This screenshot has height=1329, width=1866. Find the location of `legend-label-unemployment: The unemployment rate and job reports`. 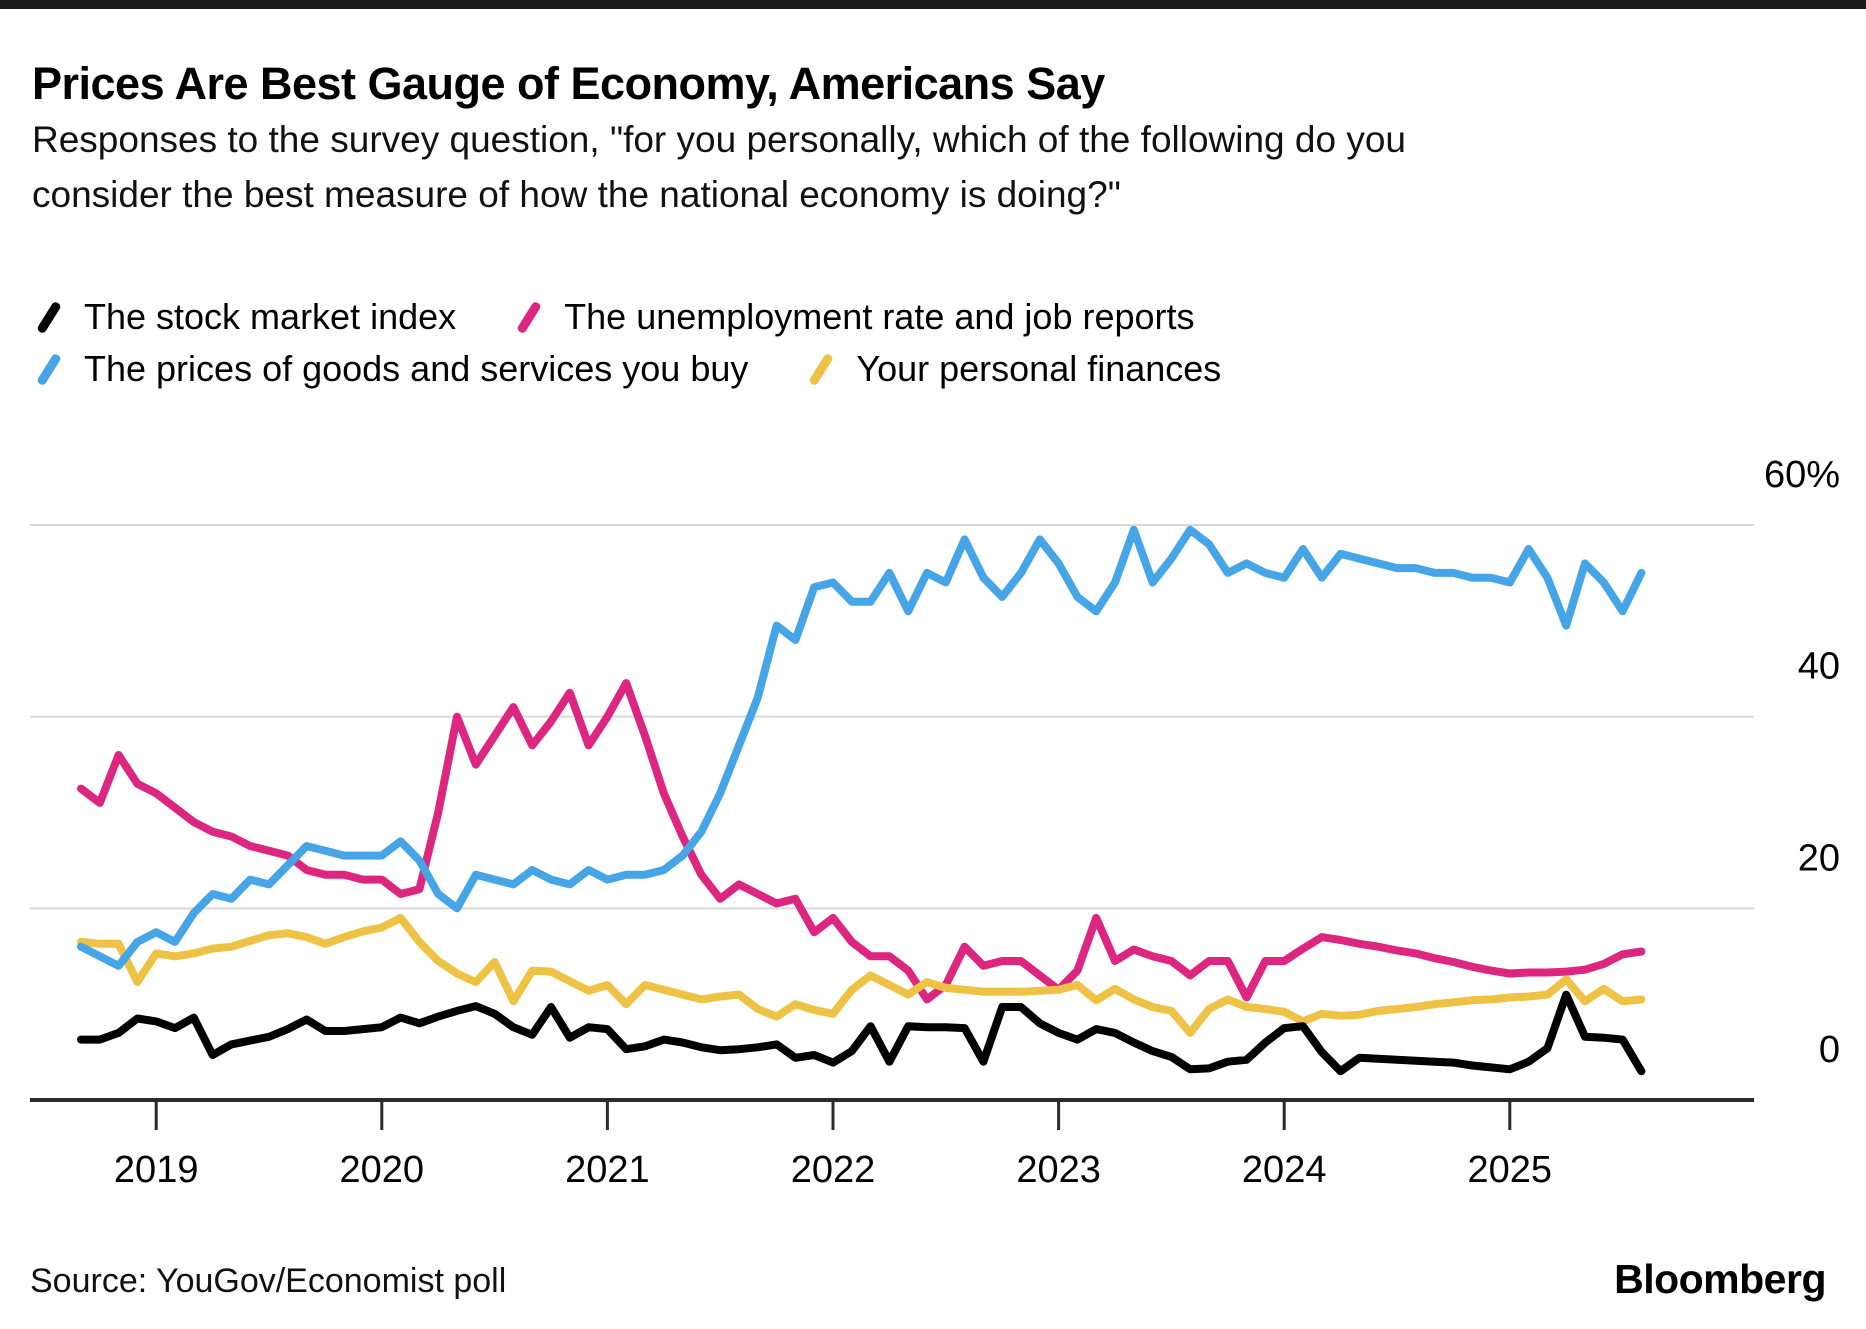

legend-label-unemployment: The unemployment rate and job reports is located at coordinates (879, 316).